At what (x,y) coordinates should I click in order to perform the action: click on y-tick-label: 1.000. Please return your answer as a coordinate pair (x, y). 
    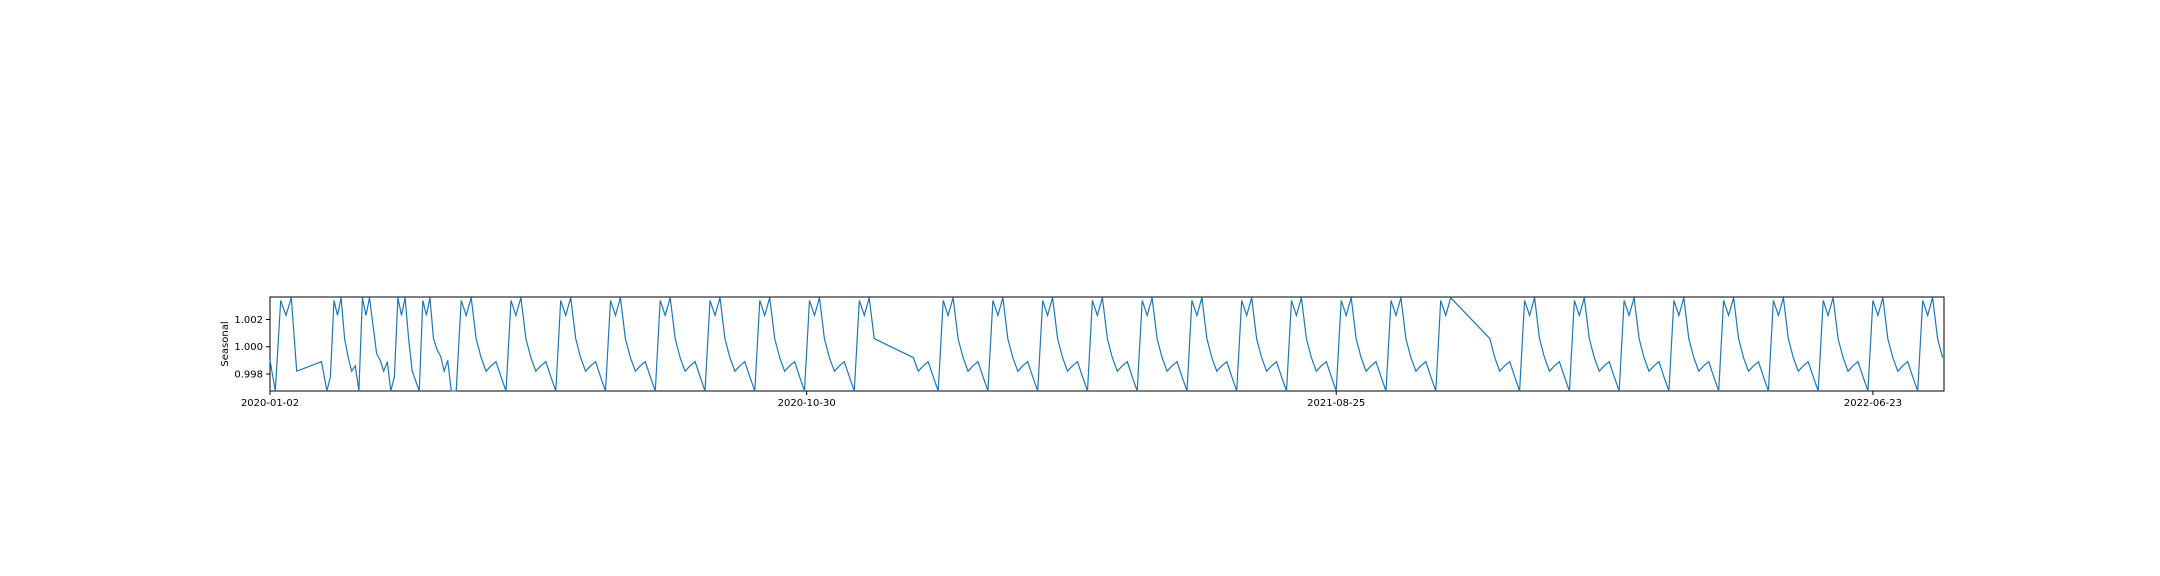
    Looking at the image, I should click on (248, 347).